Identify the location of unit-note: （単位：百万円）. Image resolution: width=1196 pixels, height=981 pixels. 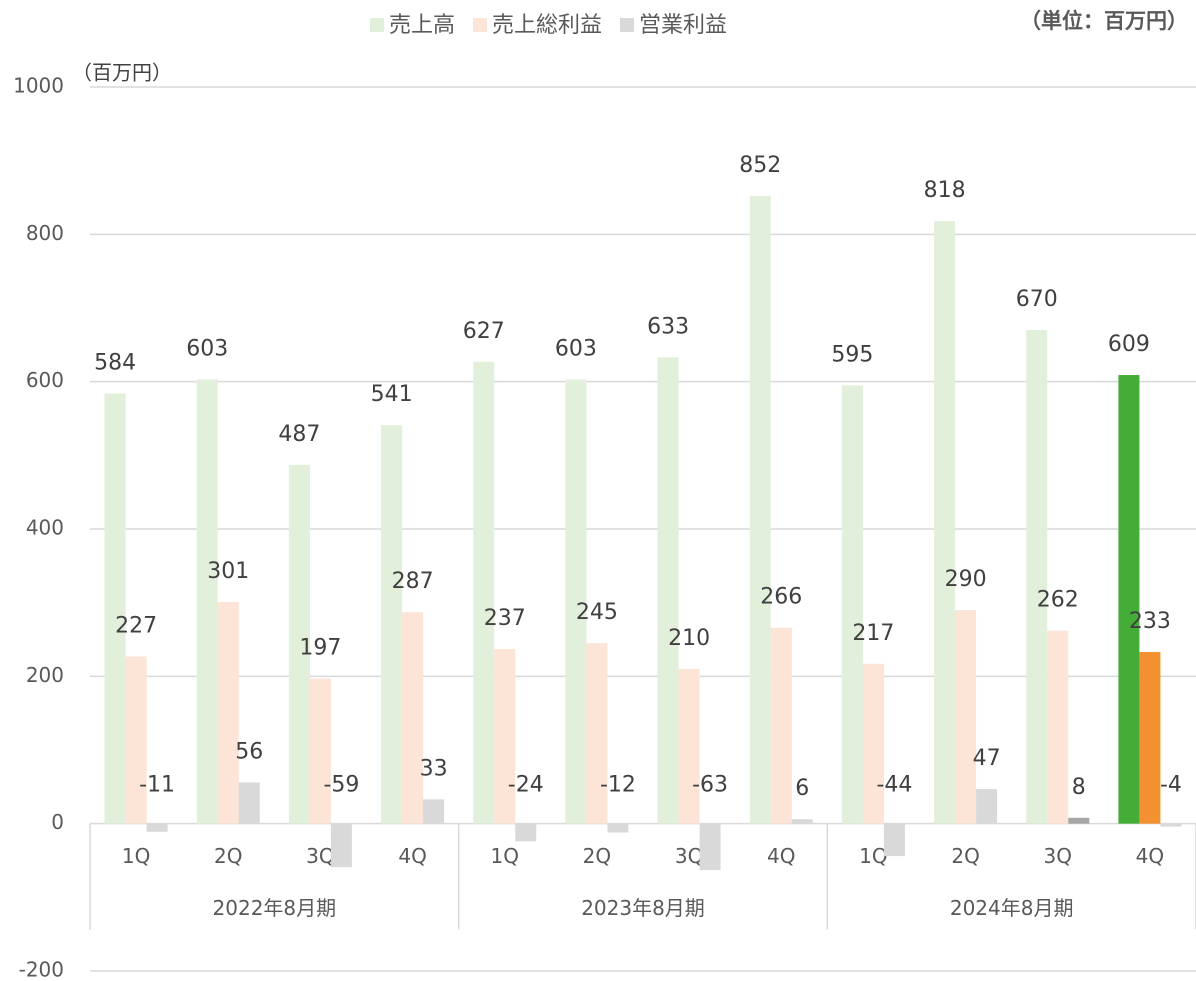
(1104, 21).